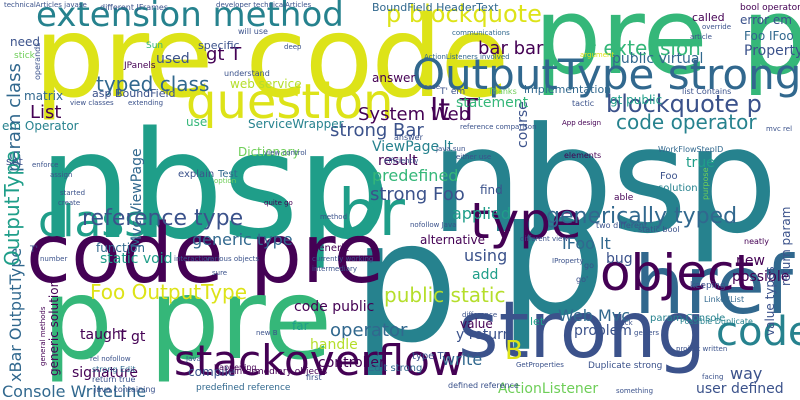  What do you see at coordinates (498, 127) in the screenshot?
I see `word-reference-comparison: reference comparison` at bounding box center [498, 127].